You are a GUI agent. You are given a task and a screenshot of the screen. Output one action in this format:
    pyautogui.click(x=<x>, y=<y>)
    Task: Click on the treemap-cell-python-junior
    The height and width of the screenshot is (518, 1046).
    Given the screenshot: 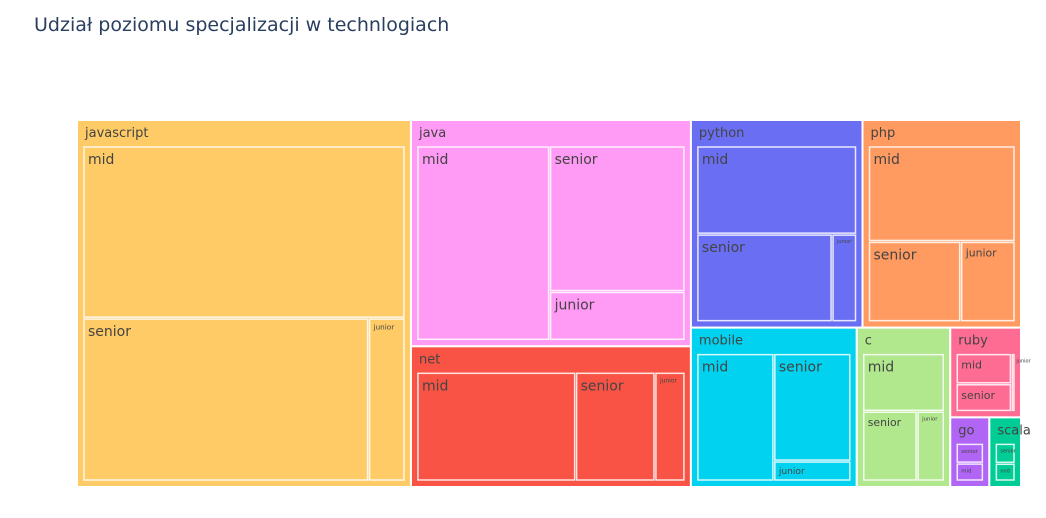 What is the action you would take?
    pyautogui.click(x=844, y=278)
    